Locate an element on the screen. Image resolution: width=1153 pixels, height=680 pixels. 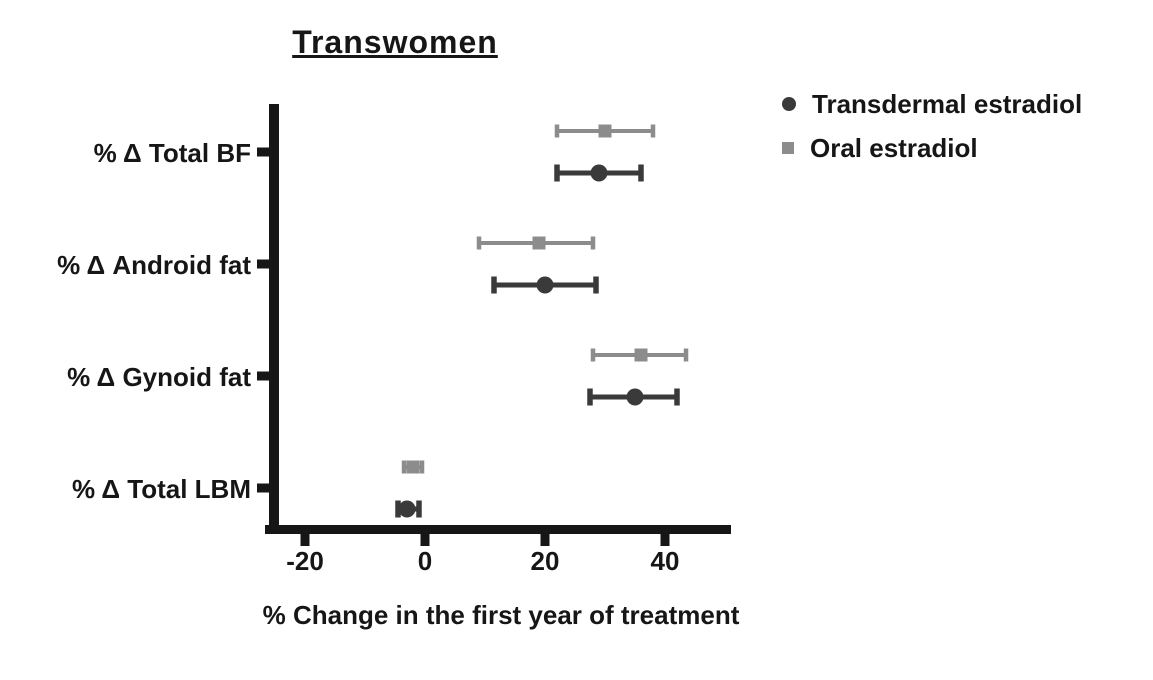
legend: Transdermal estradiol Oral estradiol is located at coordinates (932, 133).